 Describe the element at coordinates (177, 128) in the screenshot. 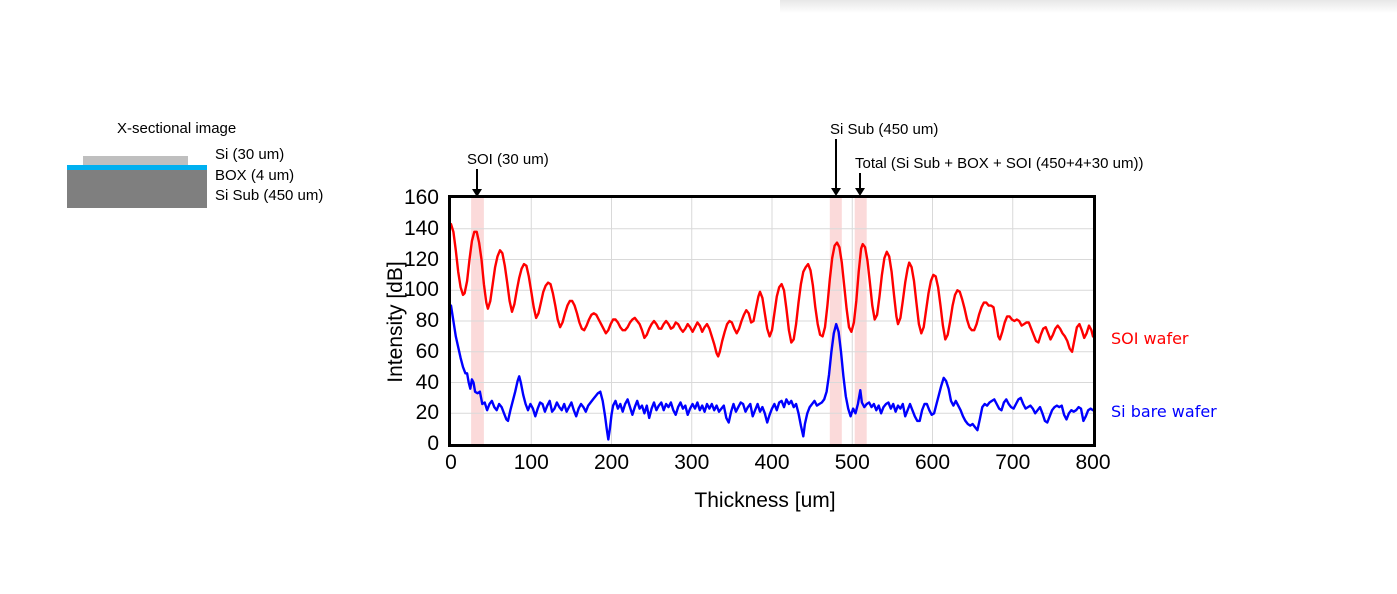

I see `diagram-title: X-sectional image` at that location.